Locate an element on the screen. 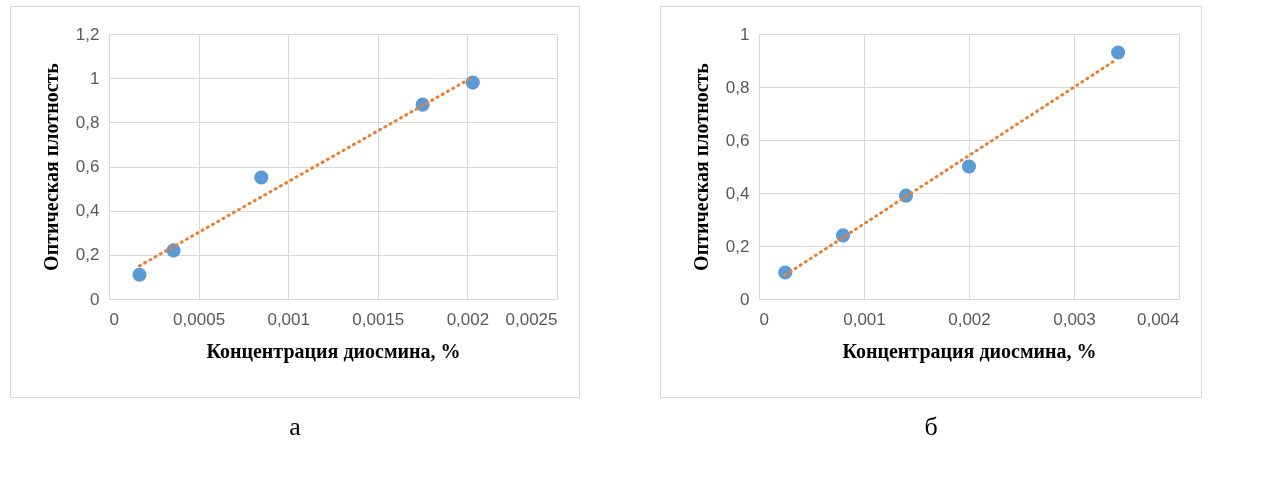 This screenshot has width=1274, height=479. text: б is located at coordinates (931, 427).